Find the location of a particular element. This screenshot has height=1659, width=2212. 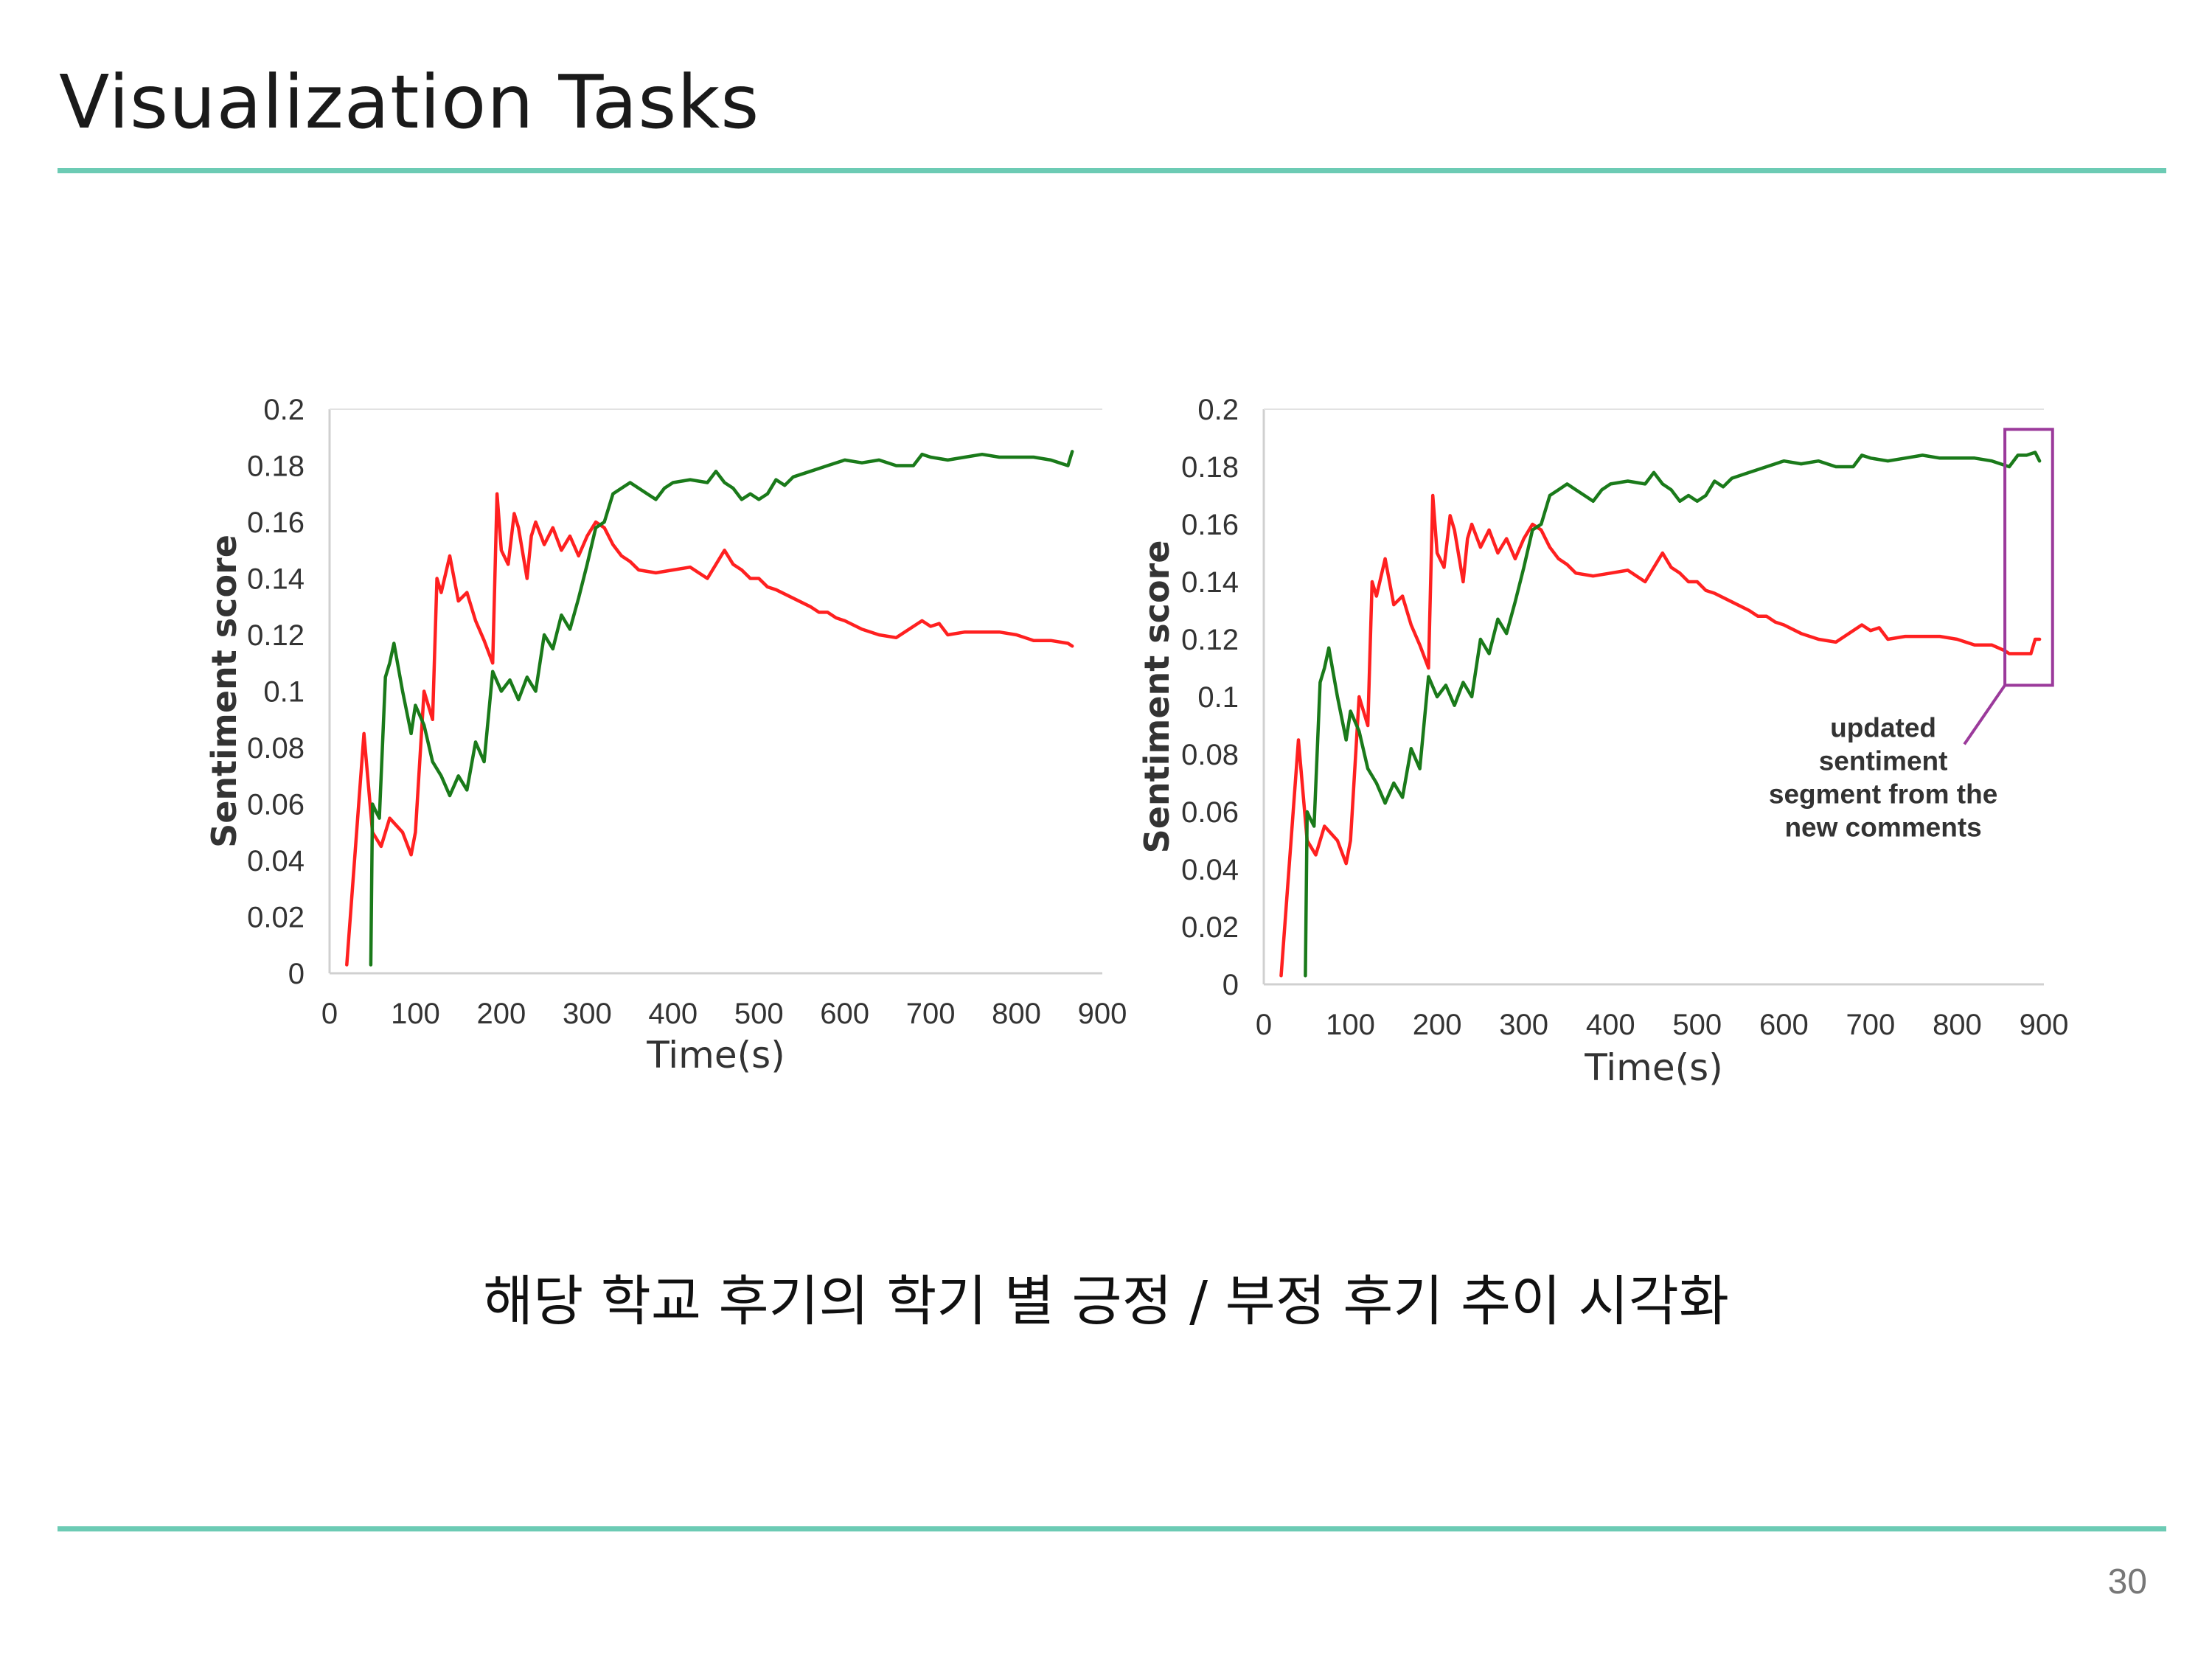

annotation-pointer is located at coordinates (1984, 714).